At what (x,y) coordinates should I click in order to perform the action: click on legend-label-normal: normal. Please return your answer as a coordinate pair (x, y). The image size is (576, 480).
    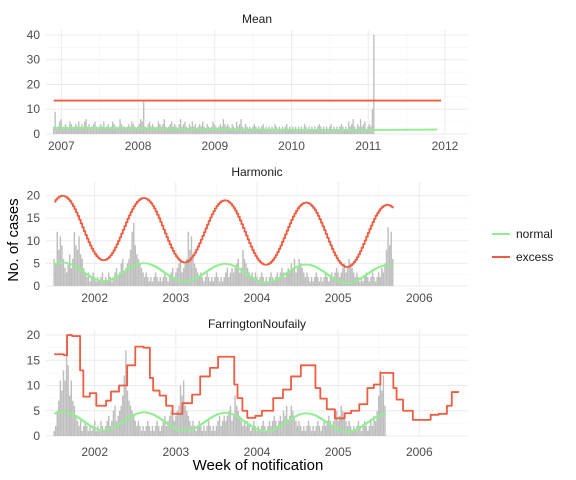
    Looking at the image, I should click on (534, 234).